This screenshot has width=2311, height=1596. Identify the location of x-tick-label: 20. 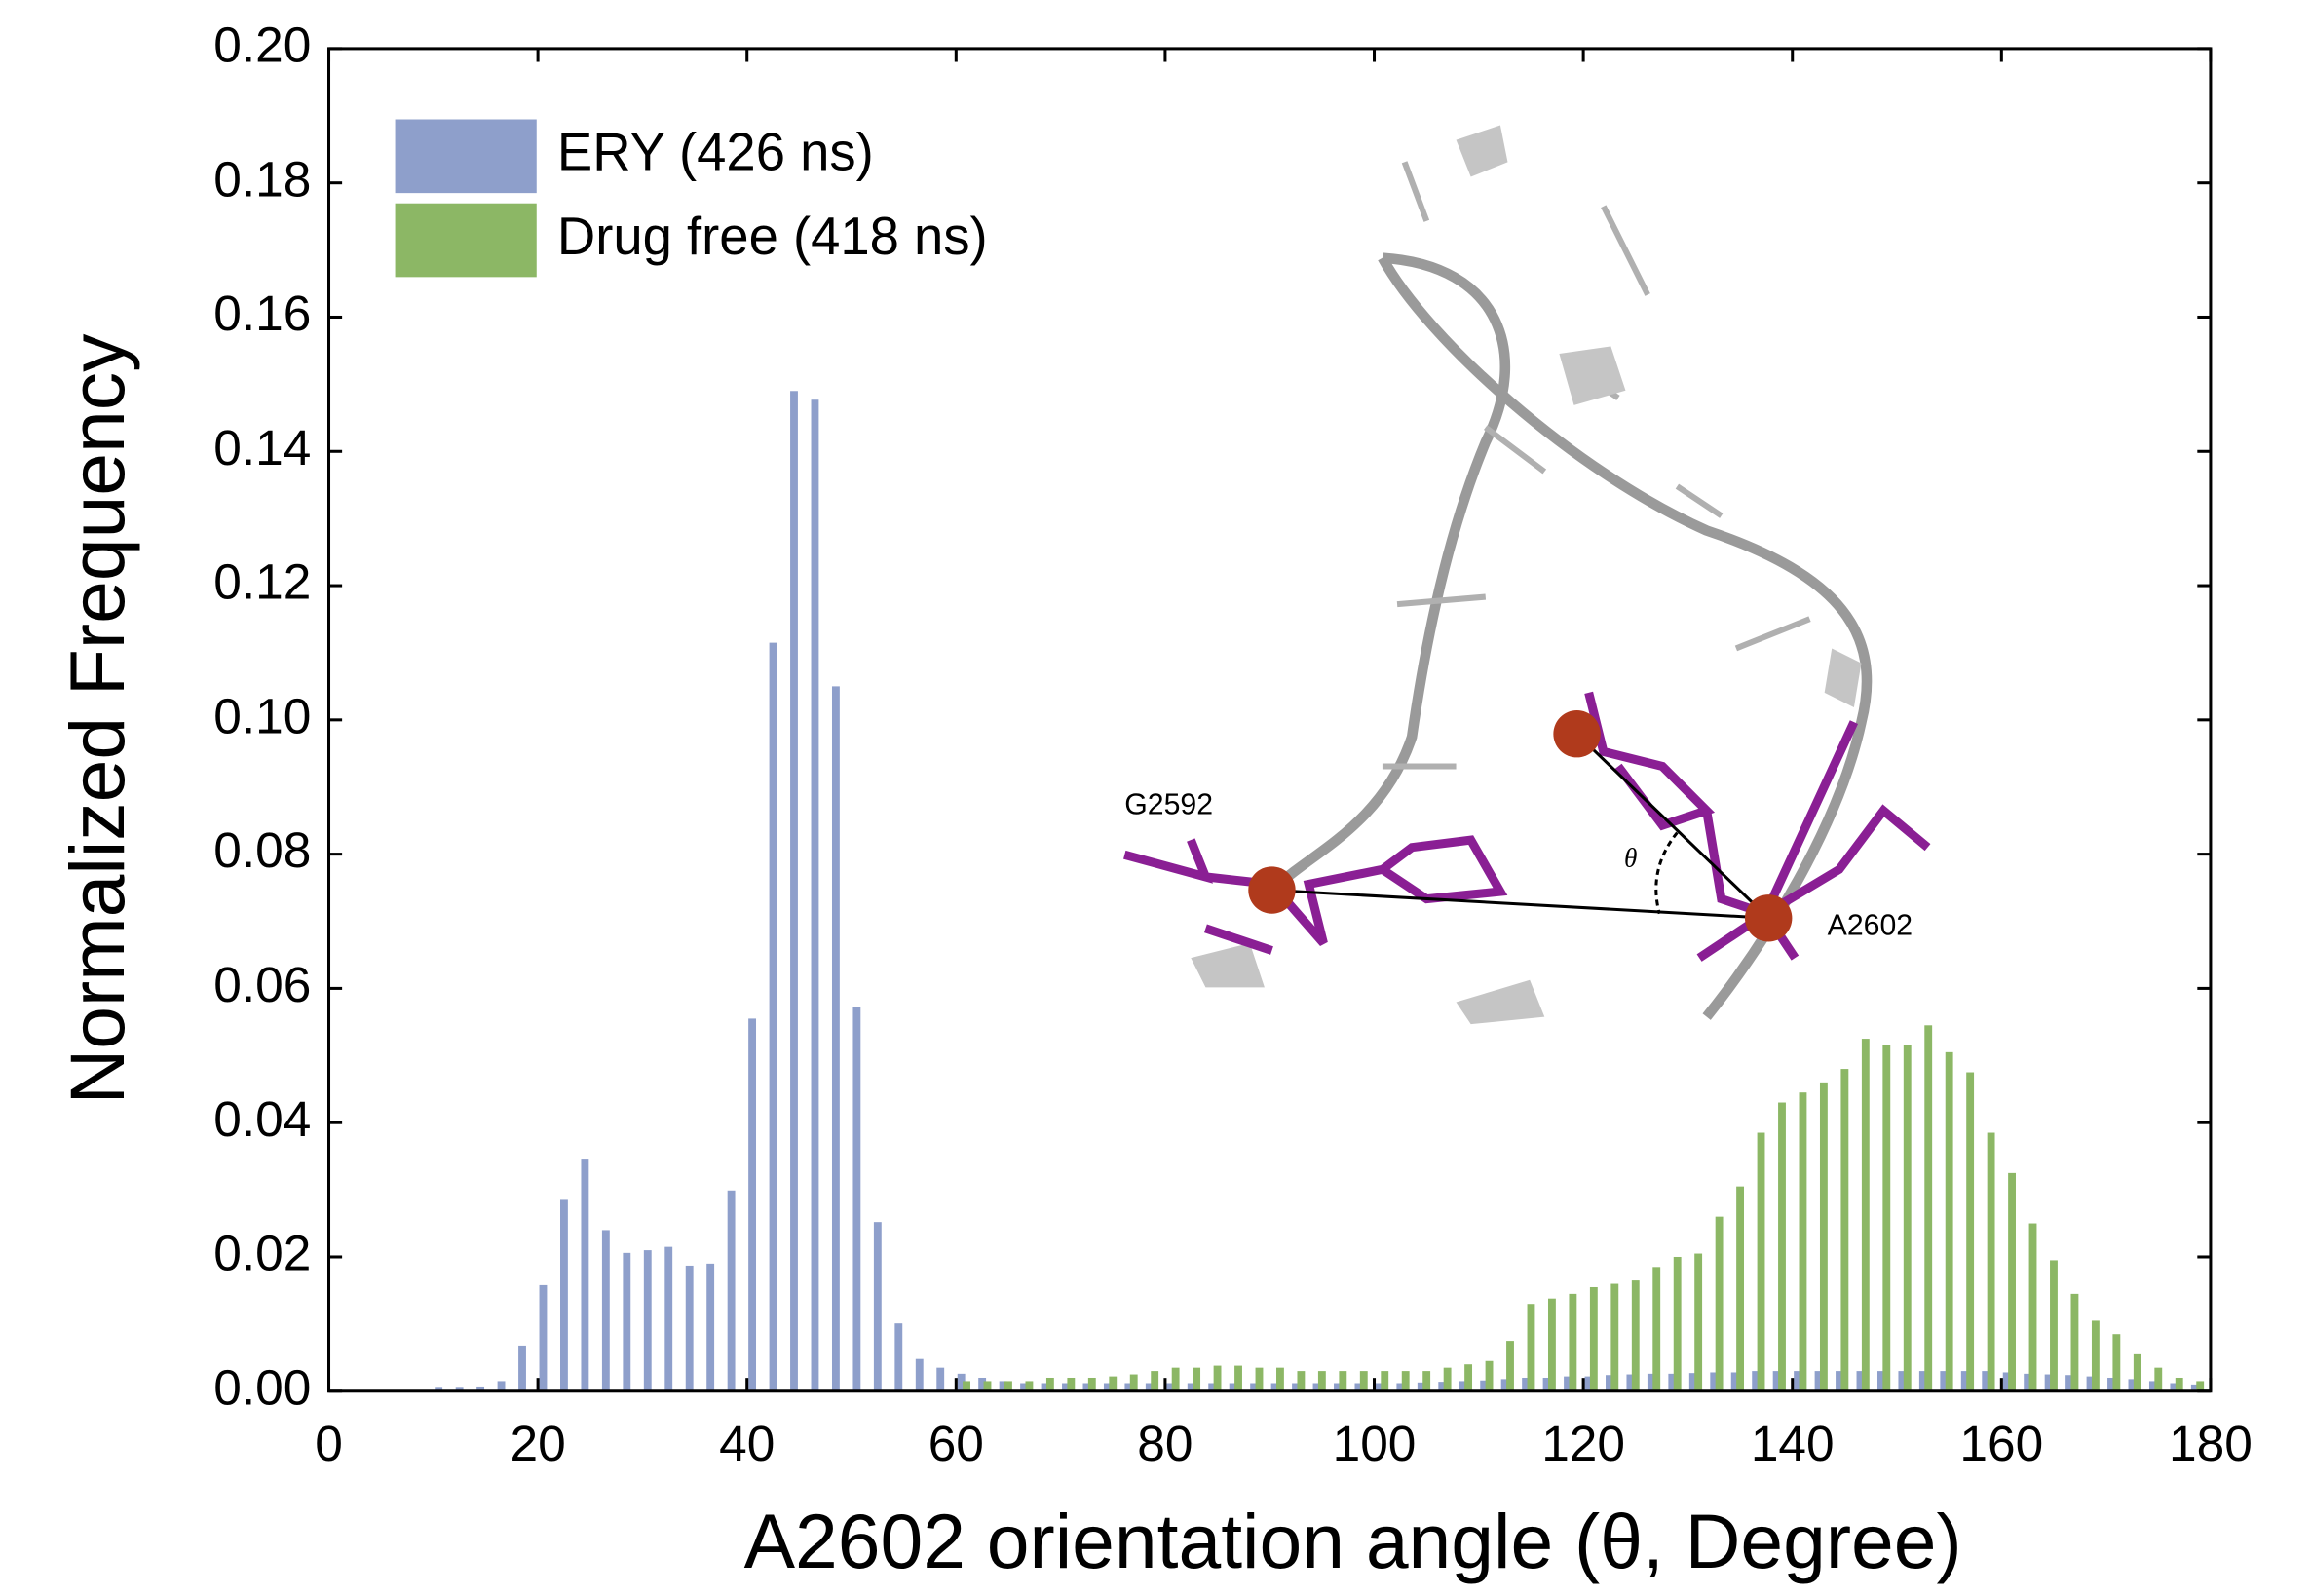
(538, 1443).